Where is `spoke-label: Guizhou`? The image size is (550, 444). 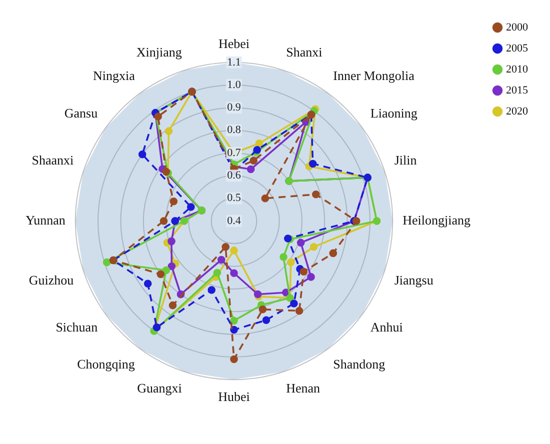
spoke-label: Guizhou is located at coordinates (51, 280).